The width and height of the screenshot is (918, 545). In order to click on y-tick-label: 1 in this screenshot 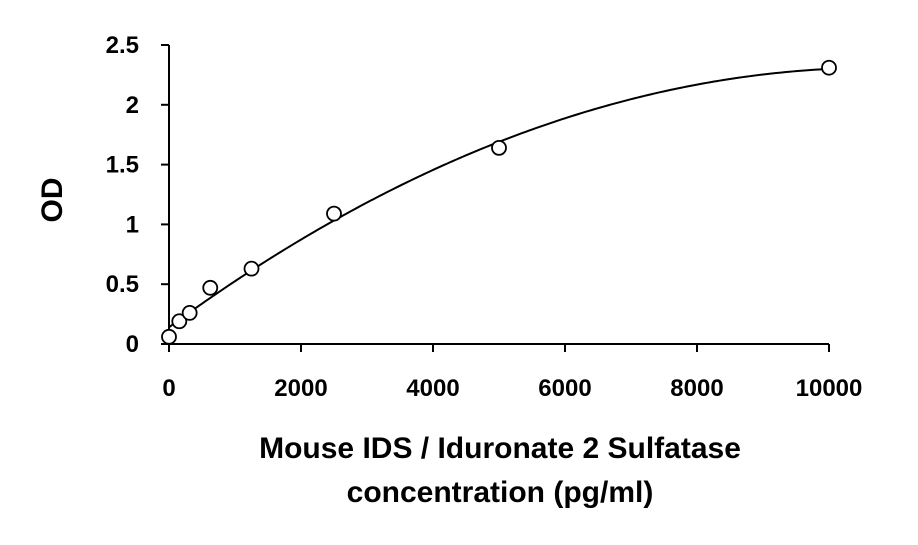, I will do `click(132, 224)`.